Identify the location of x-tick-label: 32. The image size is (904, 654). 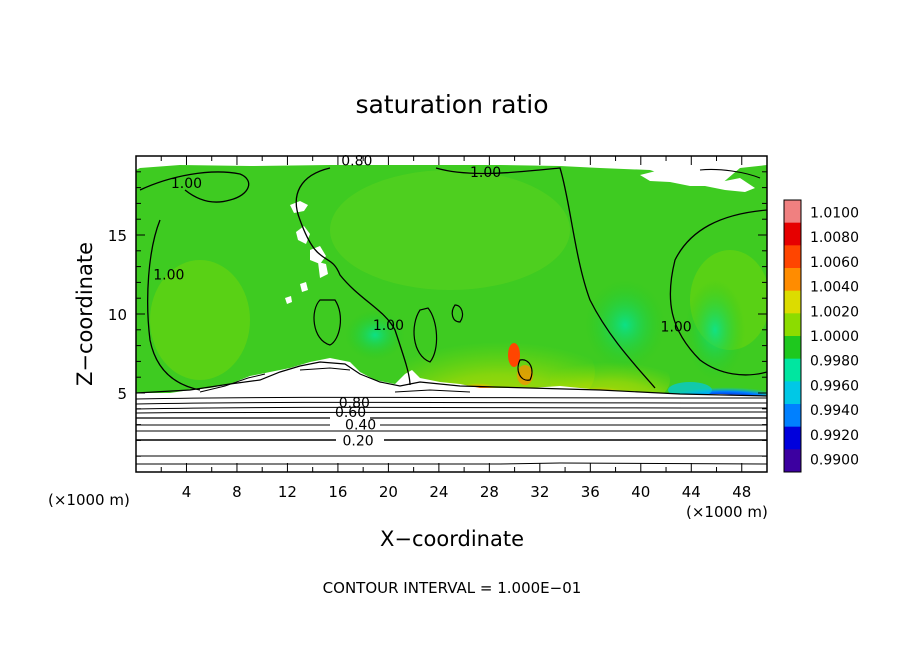
(539, 492).